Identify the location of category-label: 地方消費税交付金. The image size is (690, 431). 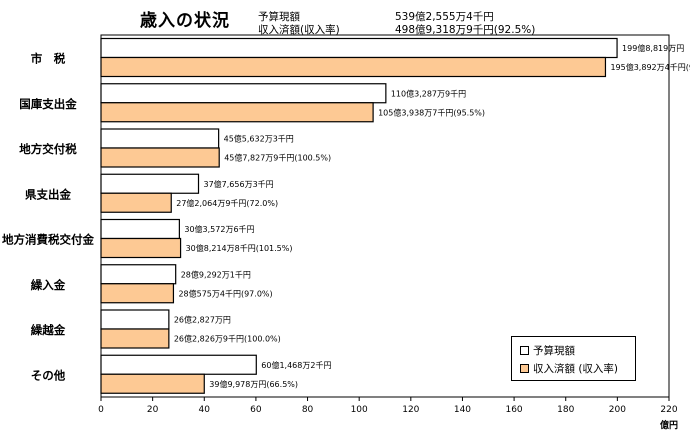
(48, 240).